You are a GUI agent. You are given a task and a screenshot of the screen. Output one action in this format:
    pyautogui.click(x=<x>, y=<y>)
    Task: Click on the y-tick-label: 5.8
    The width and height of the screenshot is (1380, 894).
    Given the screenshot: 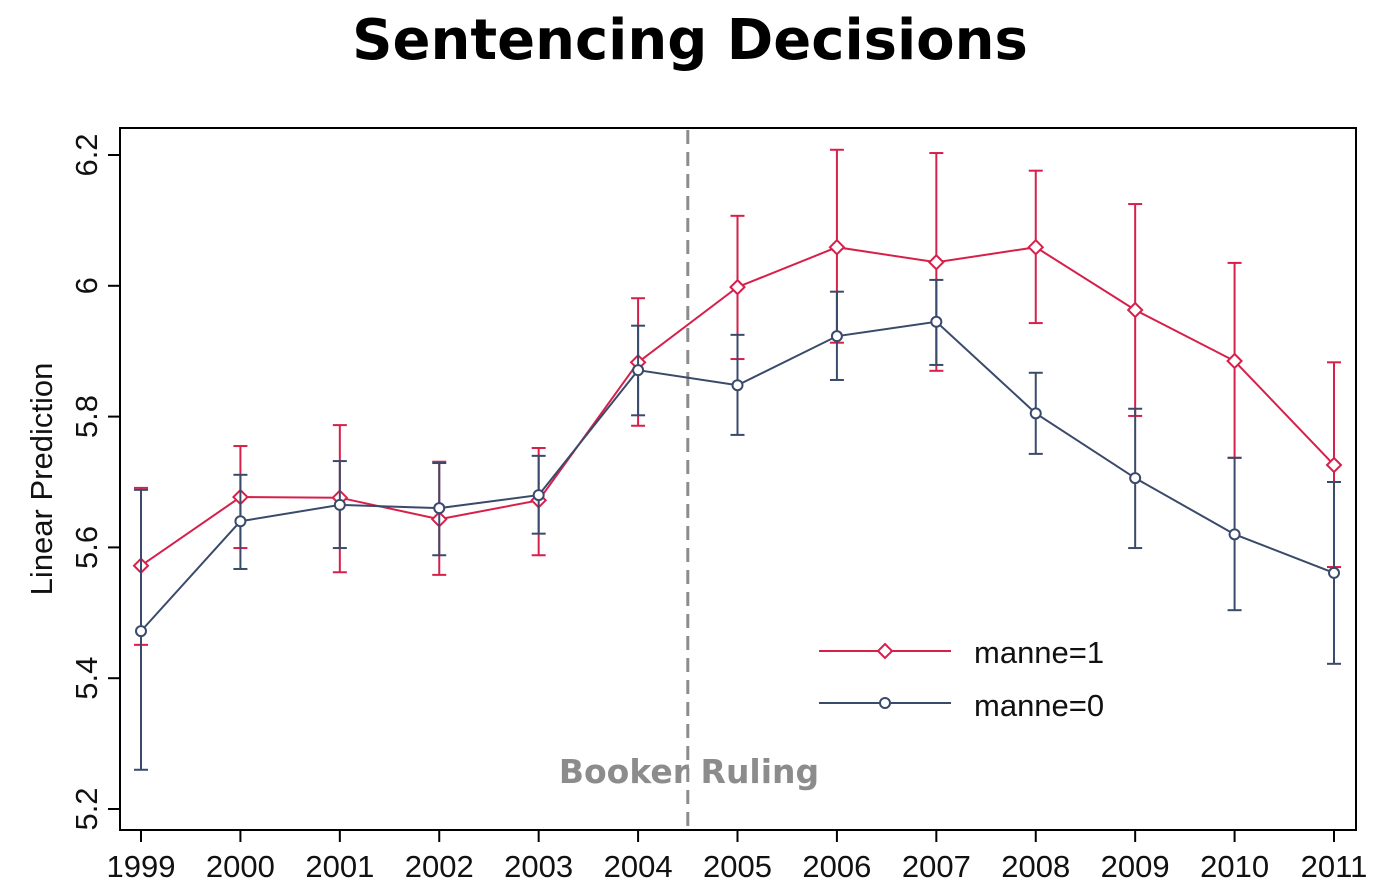 What is the action you would take?
    pyautogui.click(x=86, y=416)
    